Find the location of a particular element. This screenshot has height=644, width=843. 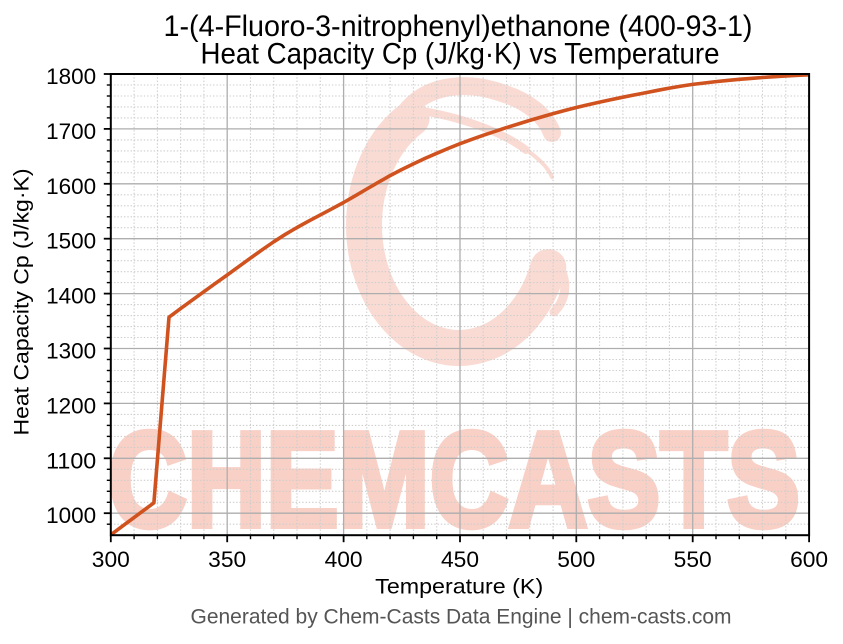

svg-text: 1700 is located at coordinates (71, 131).